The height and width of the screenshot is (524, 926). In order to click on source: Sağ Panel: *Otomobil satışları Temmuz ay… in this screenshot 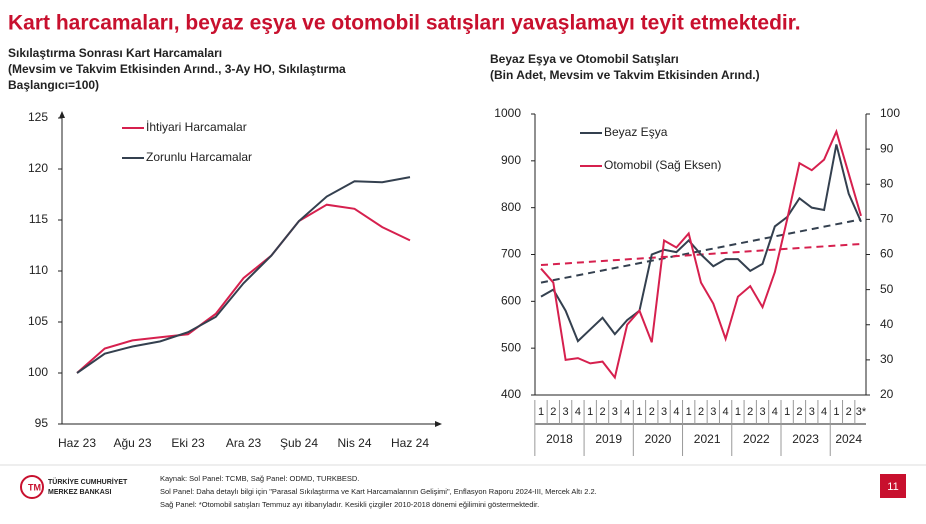, I will do `click(349, 504)`.